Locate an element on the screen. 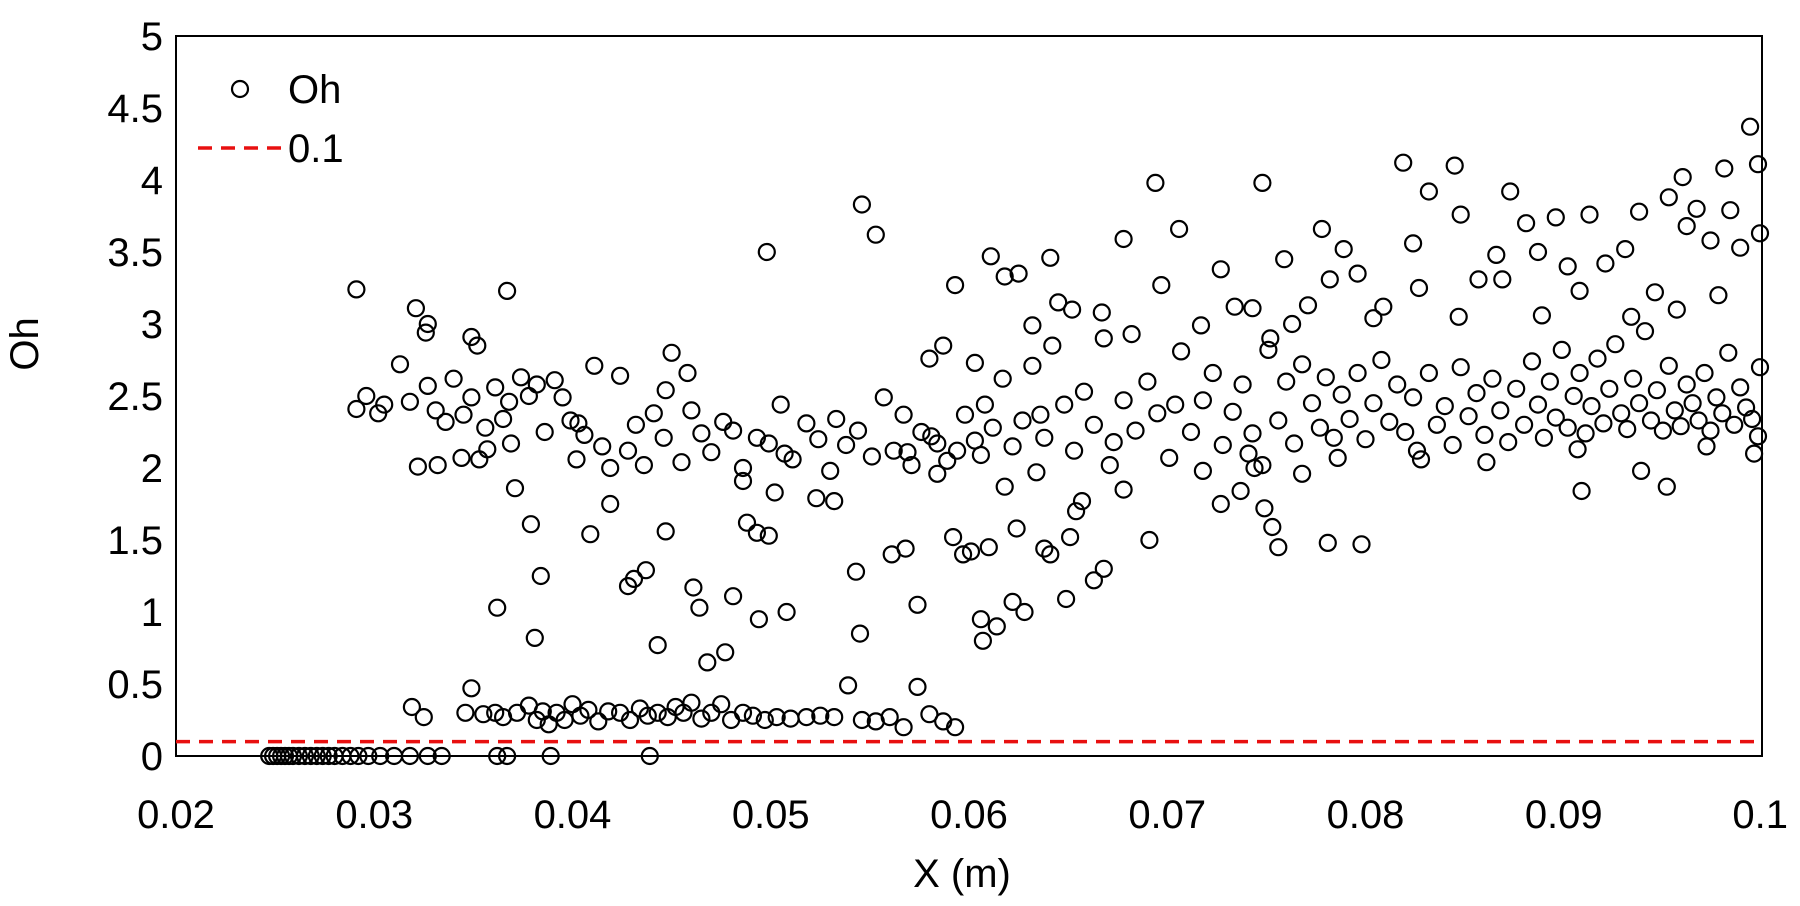 This screenshot has width=1800, height=906. y-tick-label: 2.5 is located at coordinates (135, 397).